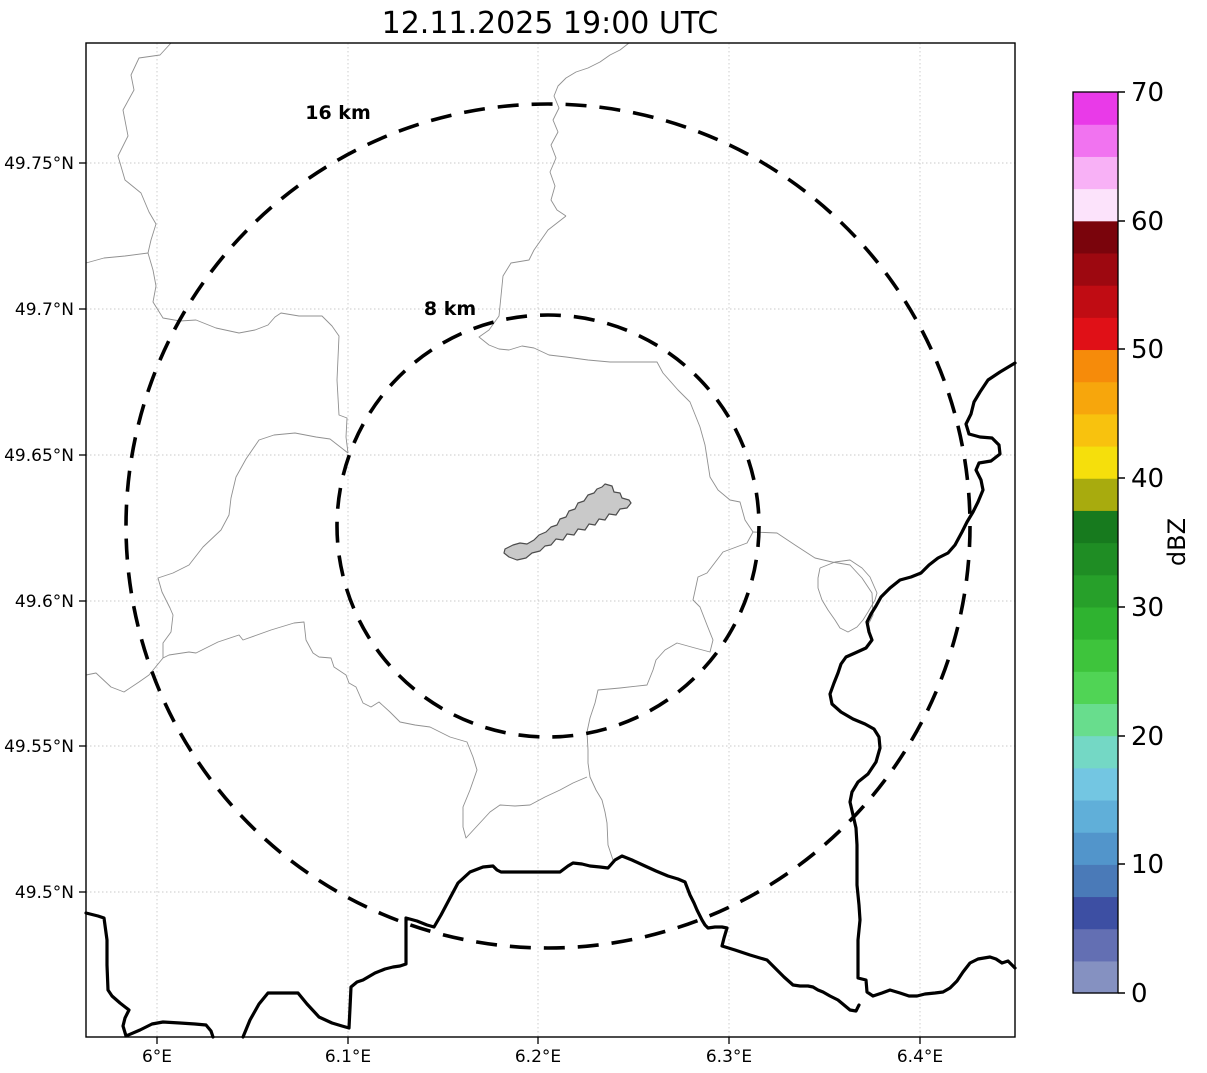 This screenshot has height=1073, width=1207. What do you see at coordinates (1147, 865) in the screenshot?
I see `colorbar-tick-label: 10` at bounding box center [1147, 865].